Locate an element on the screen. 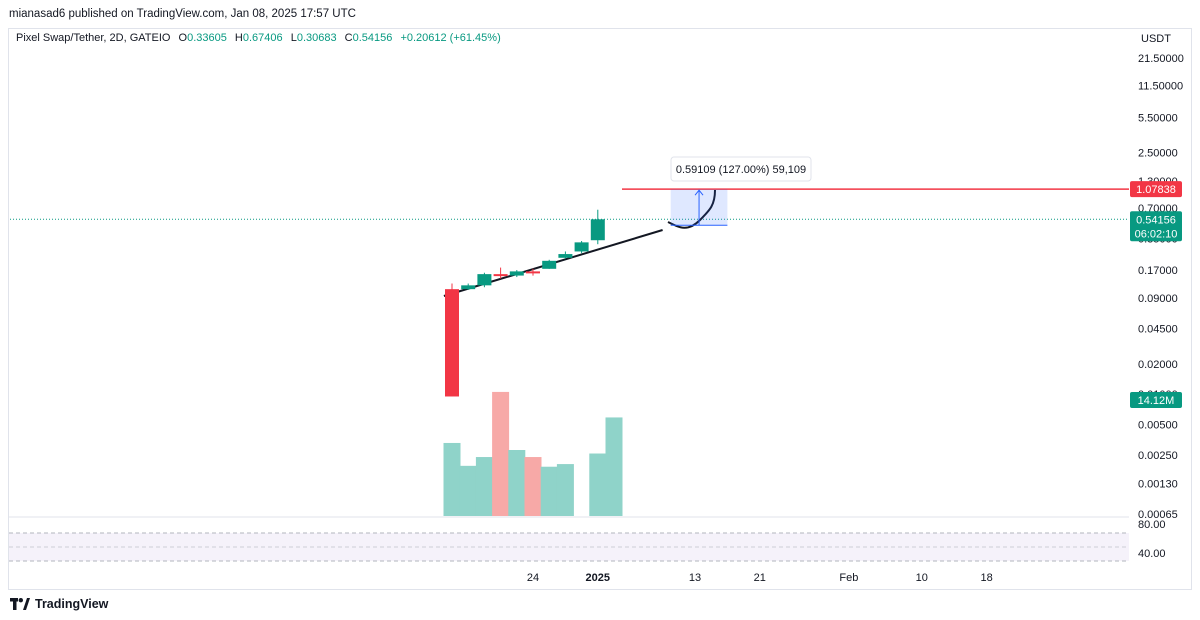 This screenshot has width=1200, height=620. y-tick-label: 0.09000 is located at coordinates (1158, 299).